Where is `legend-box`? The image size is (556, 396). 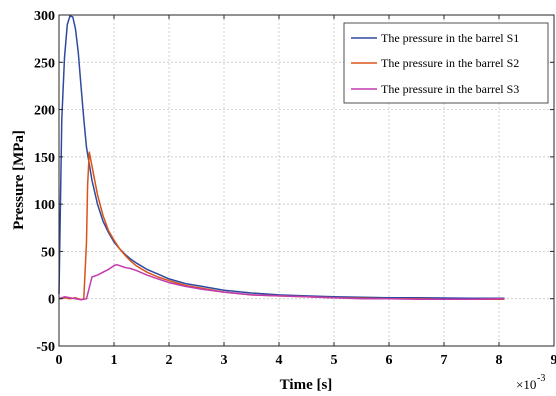 legend-box is located at coordinates (446, 63).